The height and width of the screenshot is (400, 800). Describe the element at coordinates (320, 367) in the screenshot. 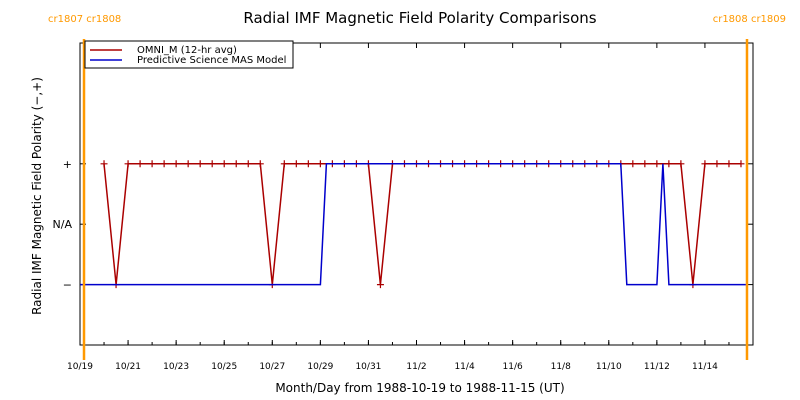

I see `x-tick-label: 10/29` at that location.